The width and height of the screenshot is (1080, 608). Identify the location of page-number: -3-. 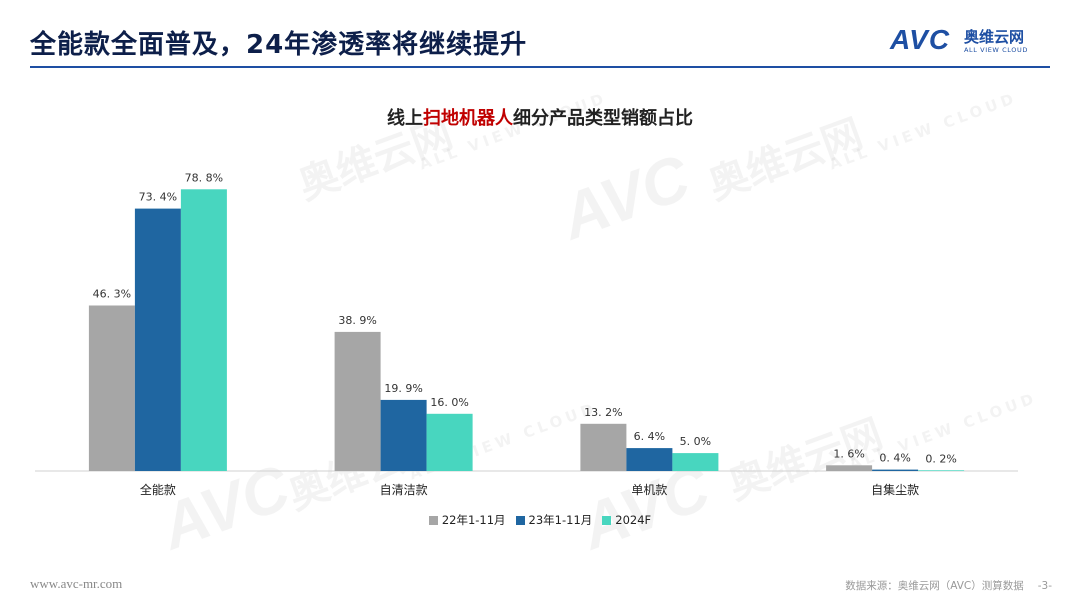
(1044, 586).